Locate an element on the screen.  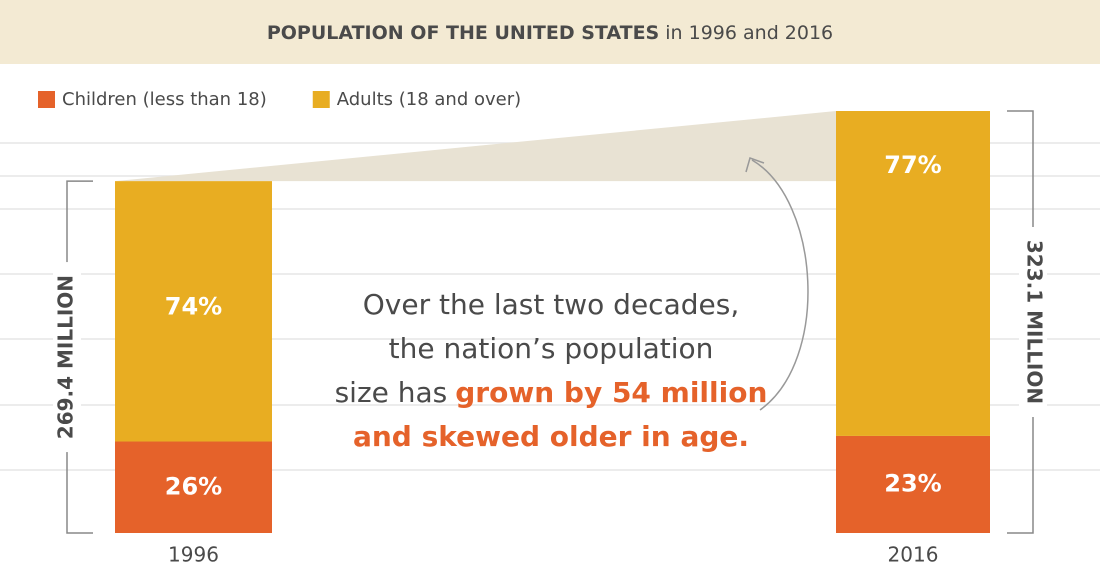
annotation-text: Over the last two decades, is located at coordinates (551, 304).